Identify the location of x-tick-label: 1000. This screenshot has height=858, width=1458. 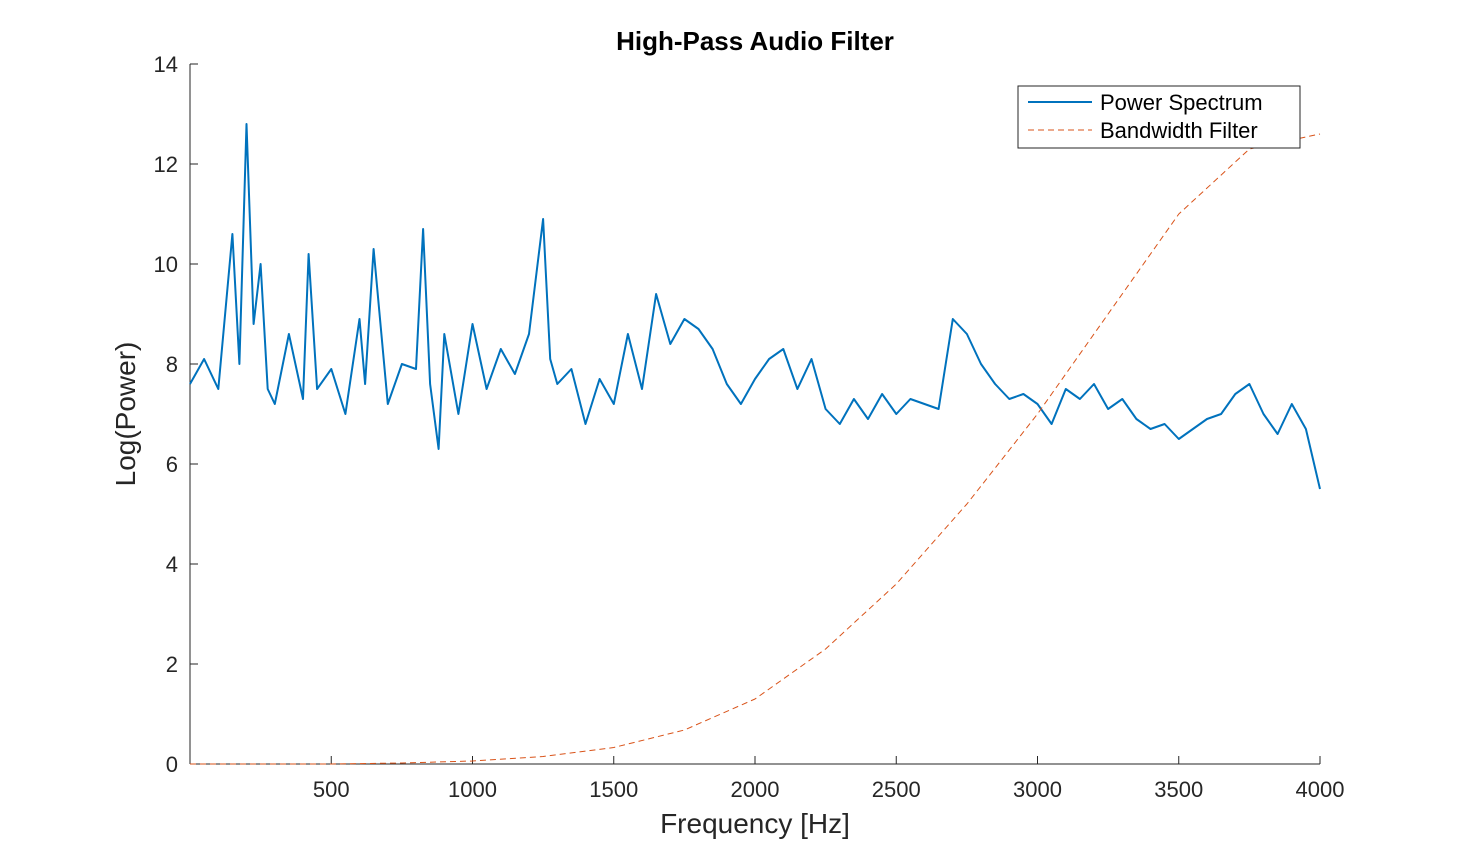
(472, 789).